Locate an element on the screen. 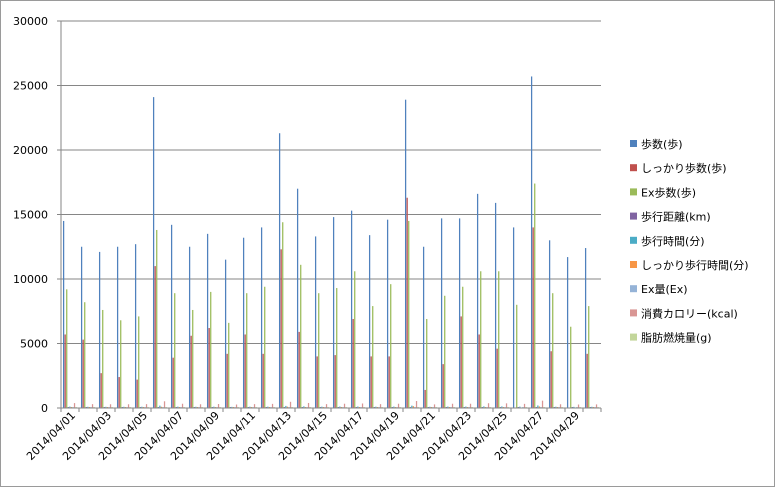 The height and width of the screenshot is (491, 775). y-tick-label: 15000 is located at coordinates (30, 215).